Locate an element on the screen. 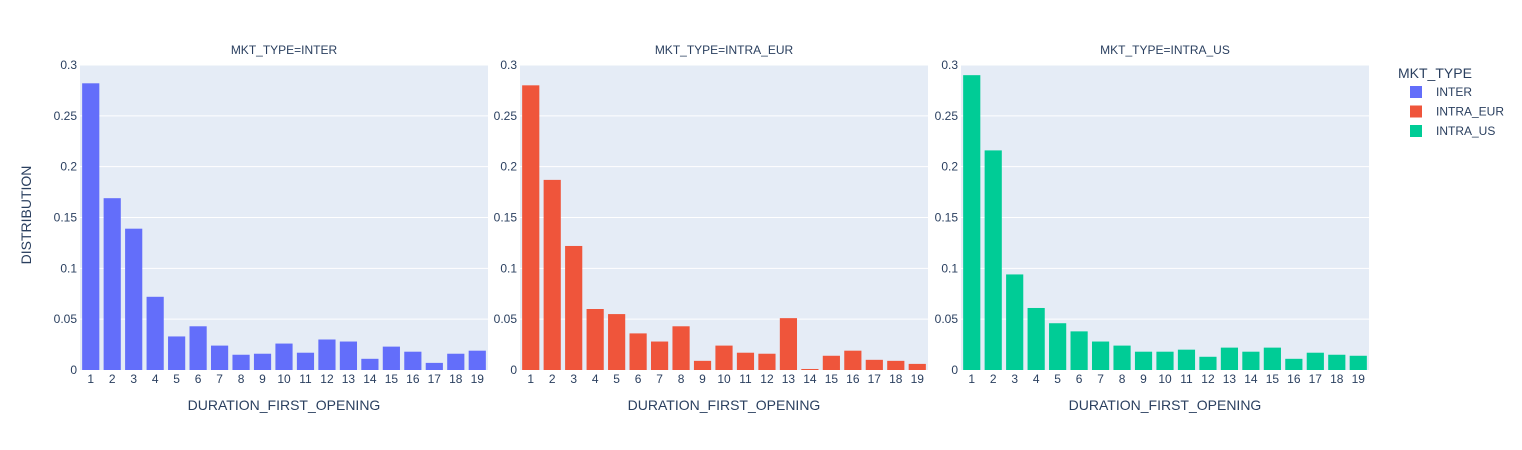 This screenshot has width=1522, height=450. legend: MKT_TYPE INTER INTRA_EUR INTRA_US is located at coordinates (1451, 101).